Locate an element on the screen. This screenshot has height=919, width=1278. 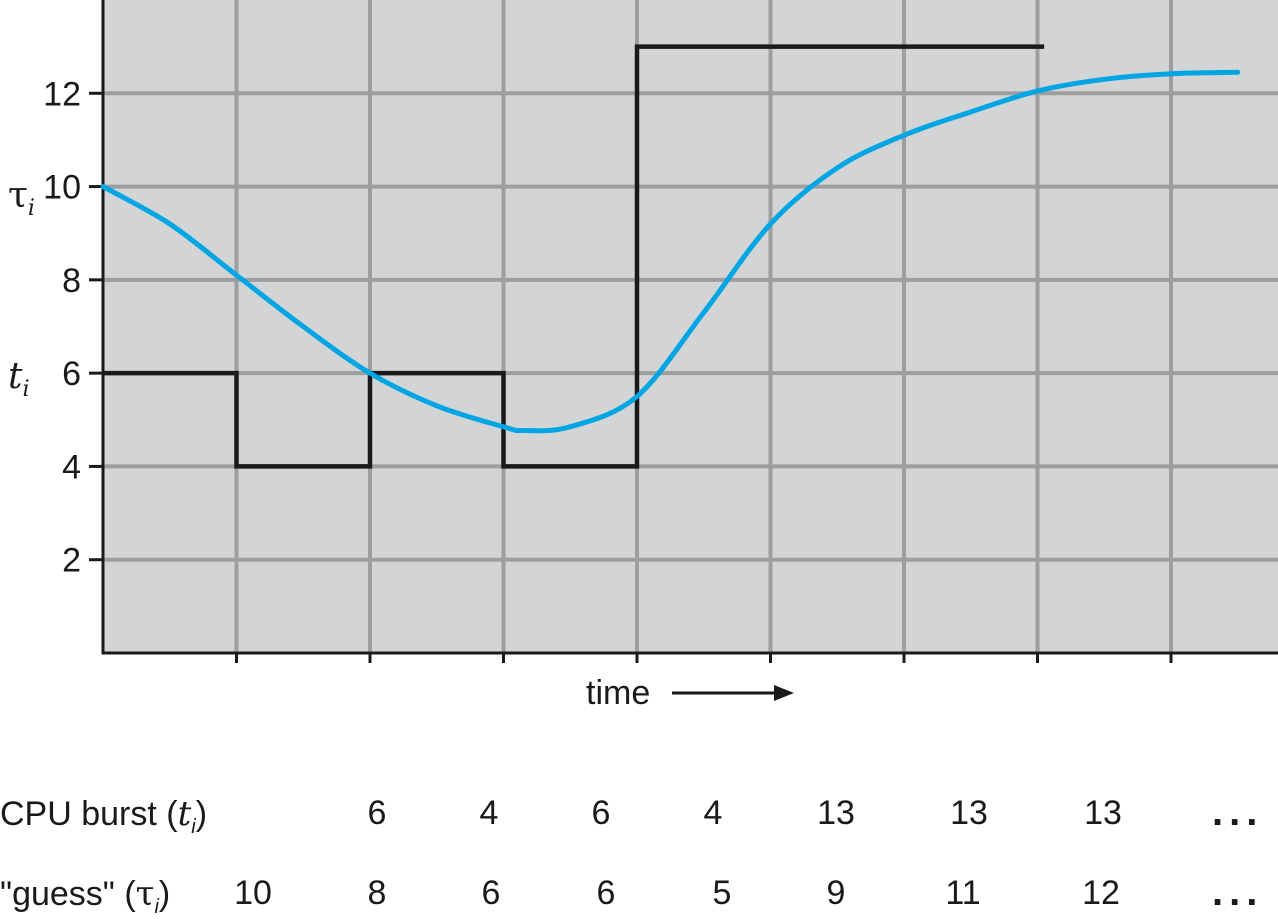
x-axis-title: time is located at coordinates (690, 693).